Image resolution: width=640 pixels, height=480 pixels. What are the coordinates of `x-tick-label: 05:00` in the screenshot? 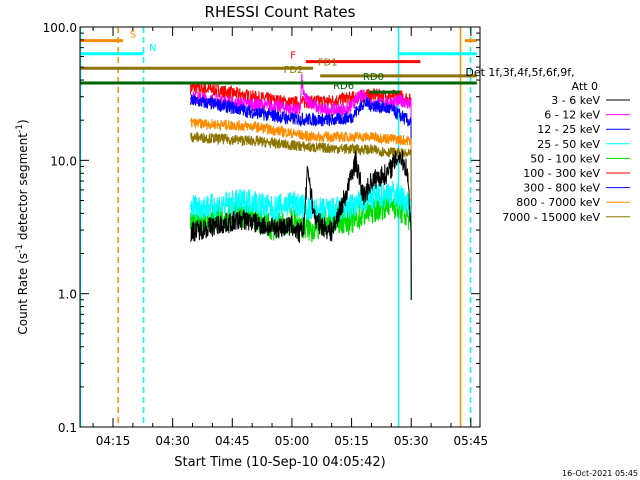 It's located at (292, 441).